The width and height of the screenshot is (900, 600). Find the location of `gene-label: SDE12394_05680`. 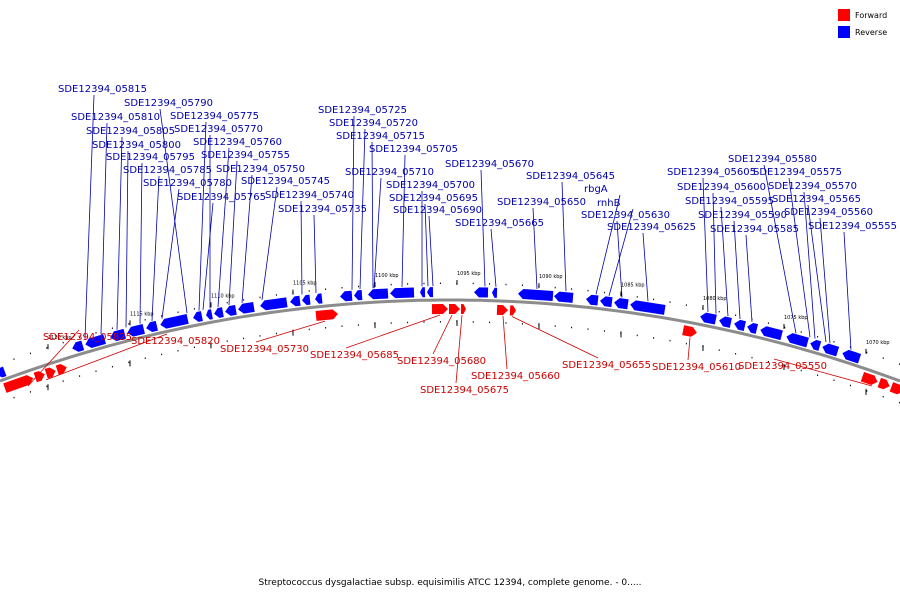

gene-label: SDE12394_05680 is located at coordinates (441, 361).